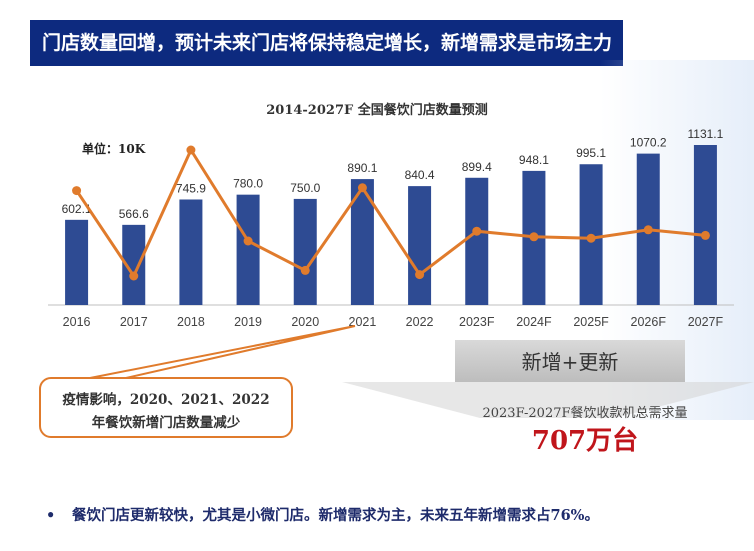 This screenshot has width=754, height=551. Describe the element at coordinates (706, 134) in the screenshot. I see `bar-value-label: 1131.1` at that location.